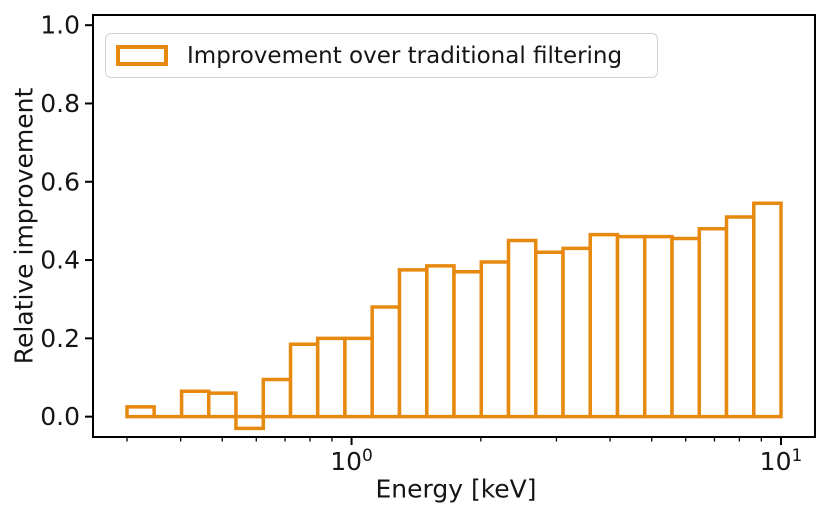  I want to click on y-axis-label: Relative improvement, so click(24, 226).